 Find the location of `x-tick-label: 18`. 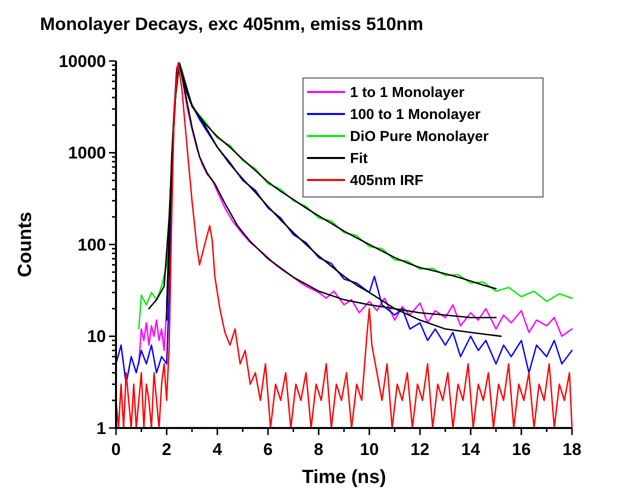

x-tick-label: 18 is located at coordinates (572, 449).